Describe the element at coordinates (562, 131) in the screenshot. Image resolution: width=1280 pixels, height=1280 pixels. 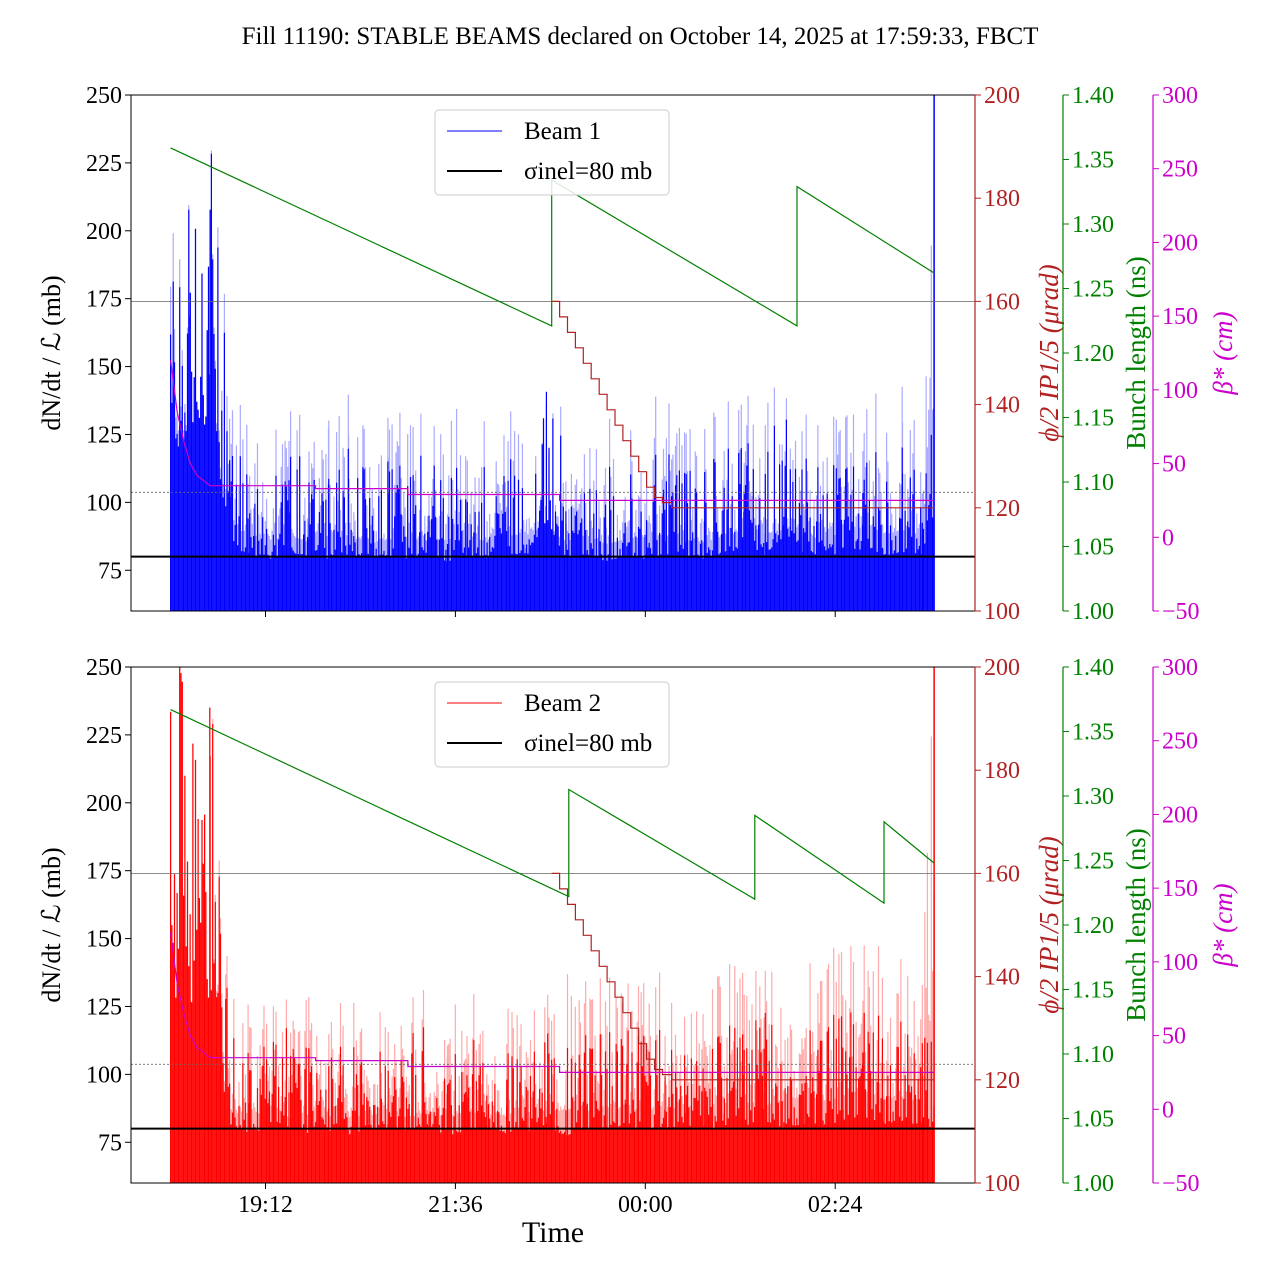
I see `legend-label-beam: Beam 1` at that location.